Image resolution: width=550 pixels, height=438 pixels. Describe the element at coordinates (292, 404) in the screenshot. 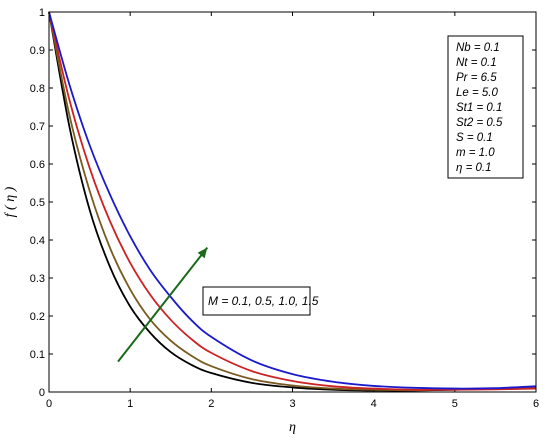

I see `x-tick-label: 3` at that location.